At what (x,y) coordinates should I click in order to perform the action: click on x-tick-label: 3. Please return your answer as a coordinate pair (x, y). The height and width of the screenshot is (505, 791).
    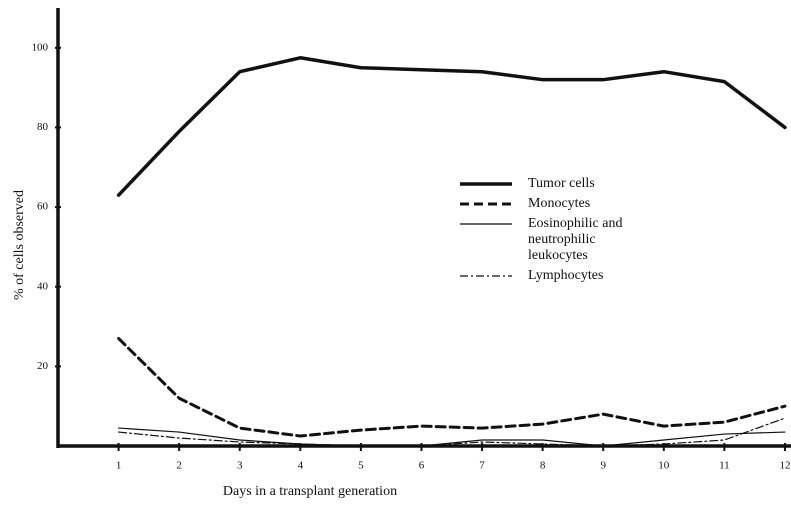
    Looking at the image, I should click on (240, 466).